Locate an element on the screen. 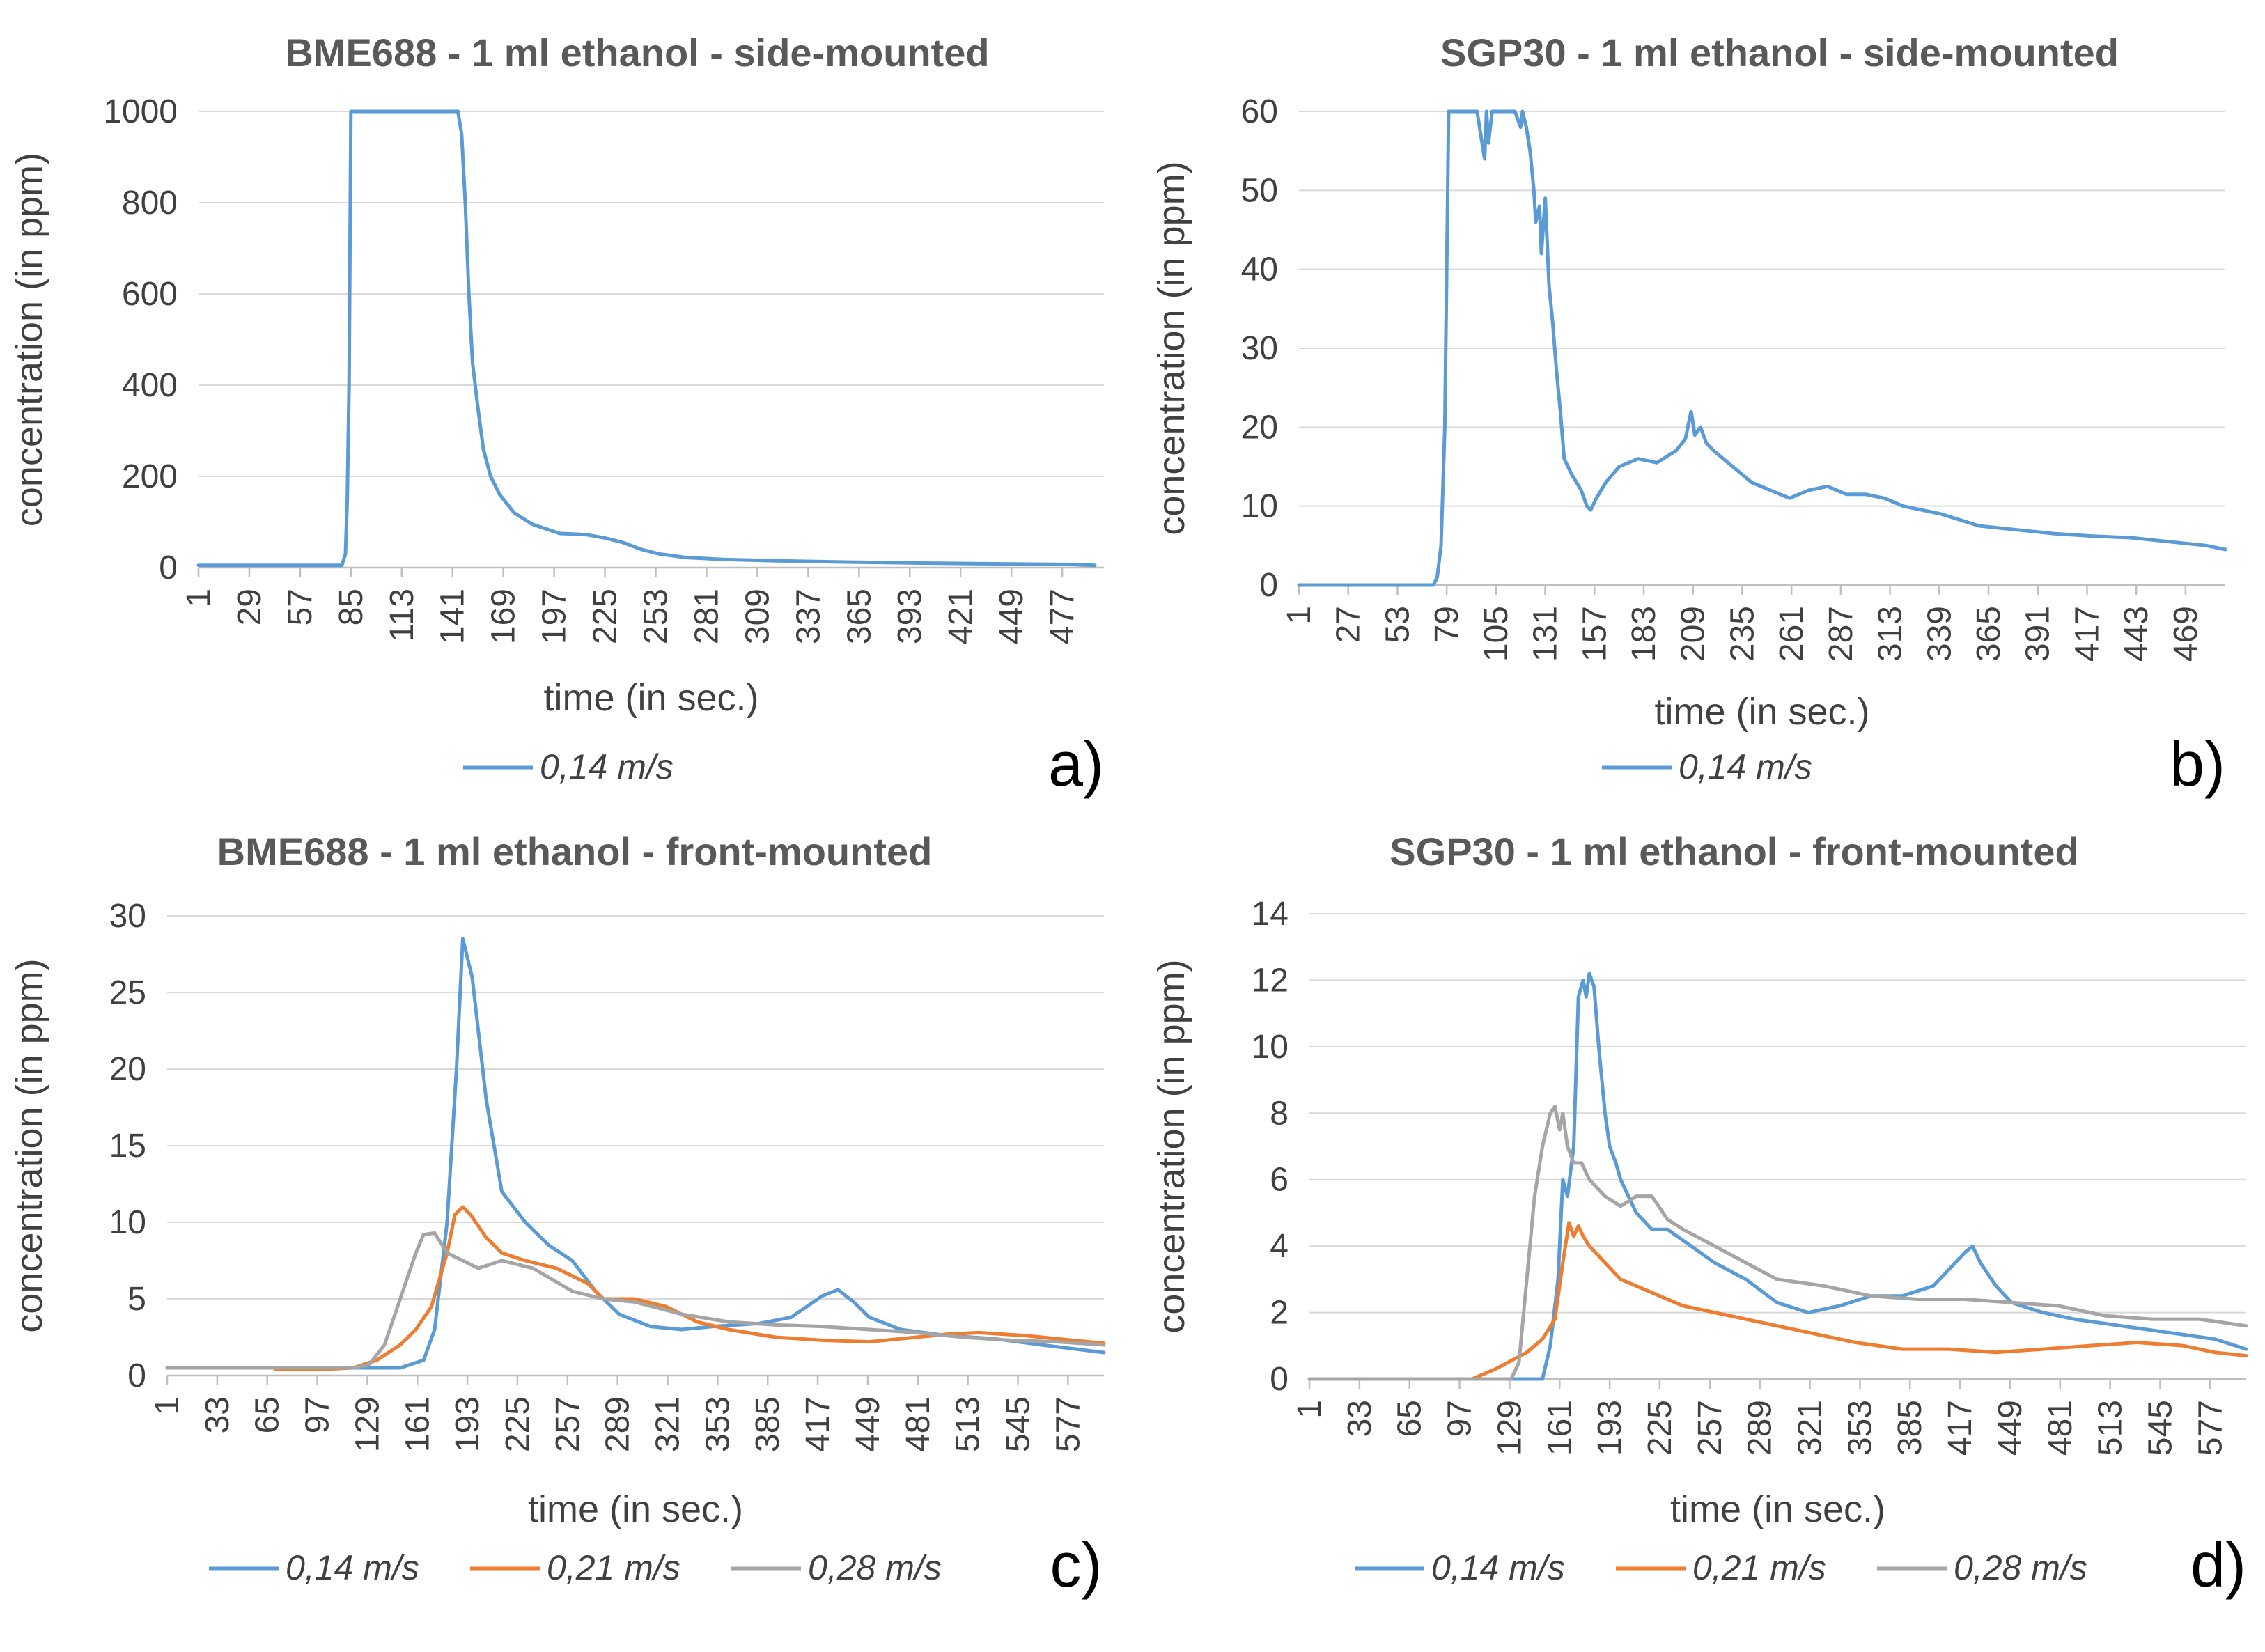 This screenshot has height=1652, width=2265. y-tick-label: 10 is located at coordinates (127, 1222).